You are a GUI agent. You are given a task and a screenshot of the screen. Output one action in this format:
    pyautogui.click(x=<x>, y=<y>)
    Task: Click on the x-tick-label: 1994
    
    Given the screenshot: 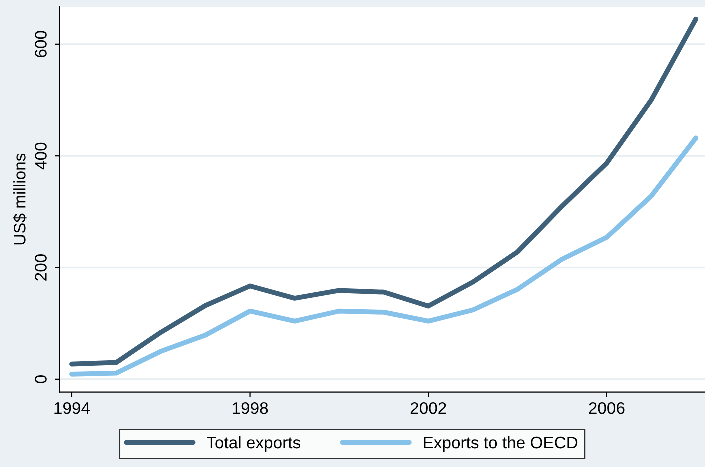 What is the action you would take?
    pyautogui.click(x=72, y=408)
    